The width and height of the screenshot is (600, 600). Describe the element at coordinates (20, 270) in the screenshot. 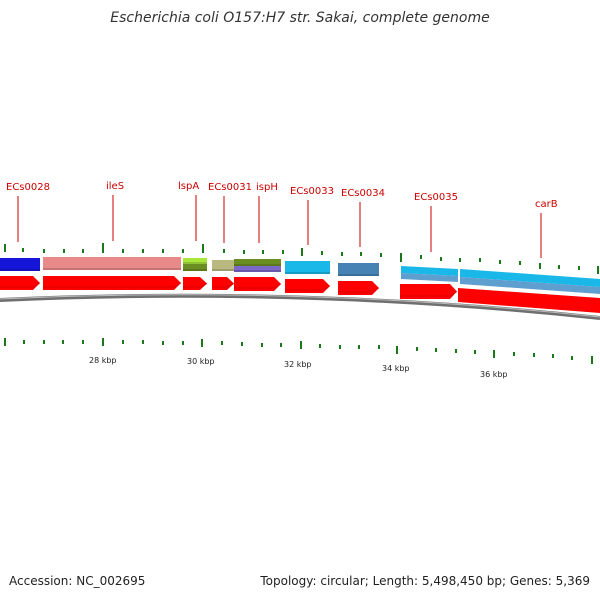

I see `gene-ecs0028-block-shade` at that location.